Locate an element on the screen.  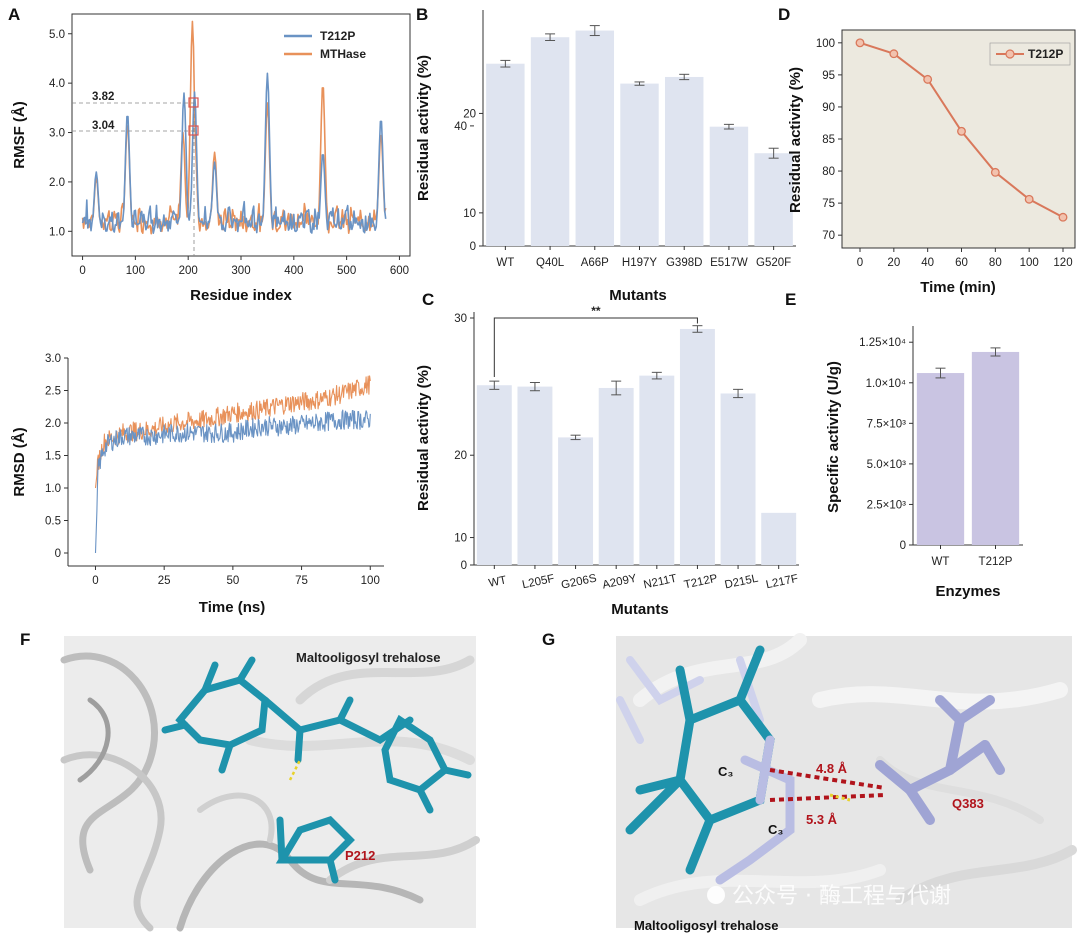
c-x-tick-label: A209Y is located at coordinates (619, 582).